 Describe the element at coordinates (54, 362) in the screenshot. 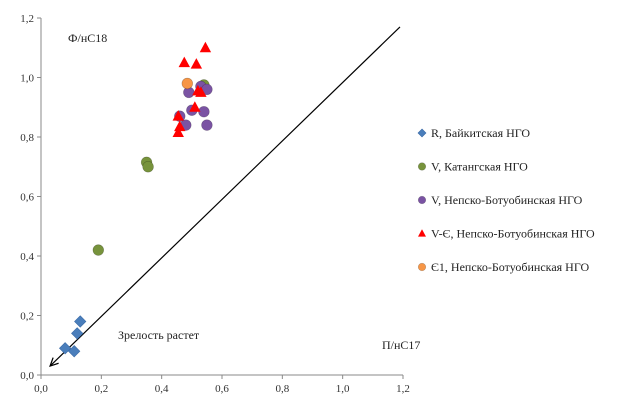

I see `trend-arrowhead` at that location.